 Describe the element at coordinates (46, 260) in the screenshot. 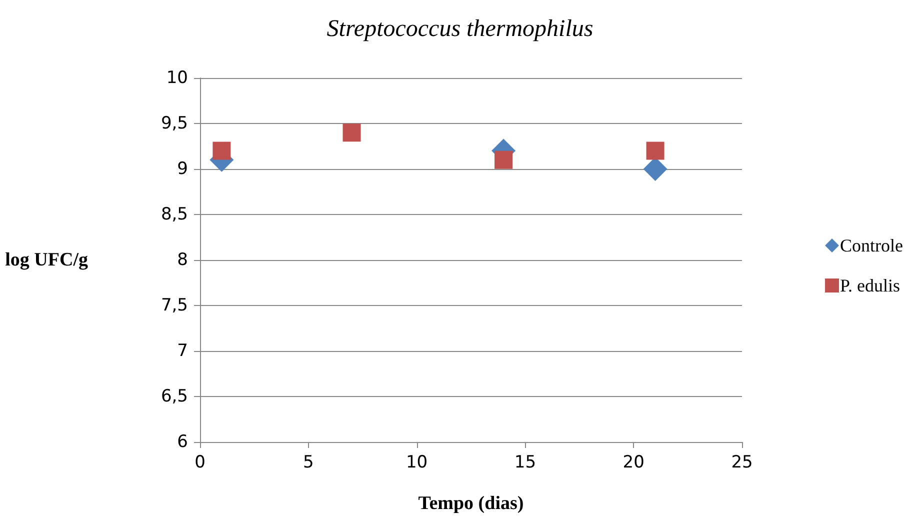

I see `y-axis-title: log UFC/g` at that location.